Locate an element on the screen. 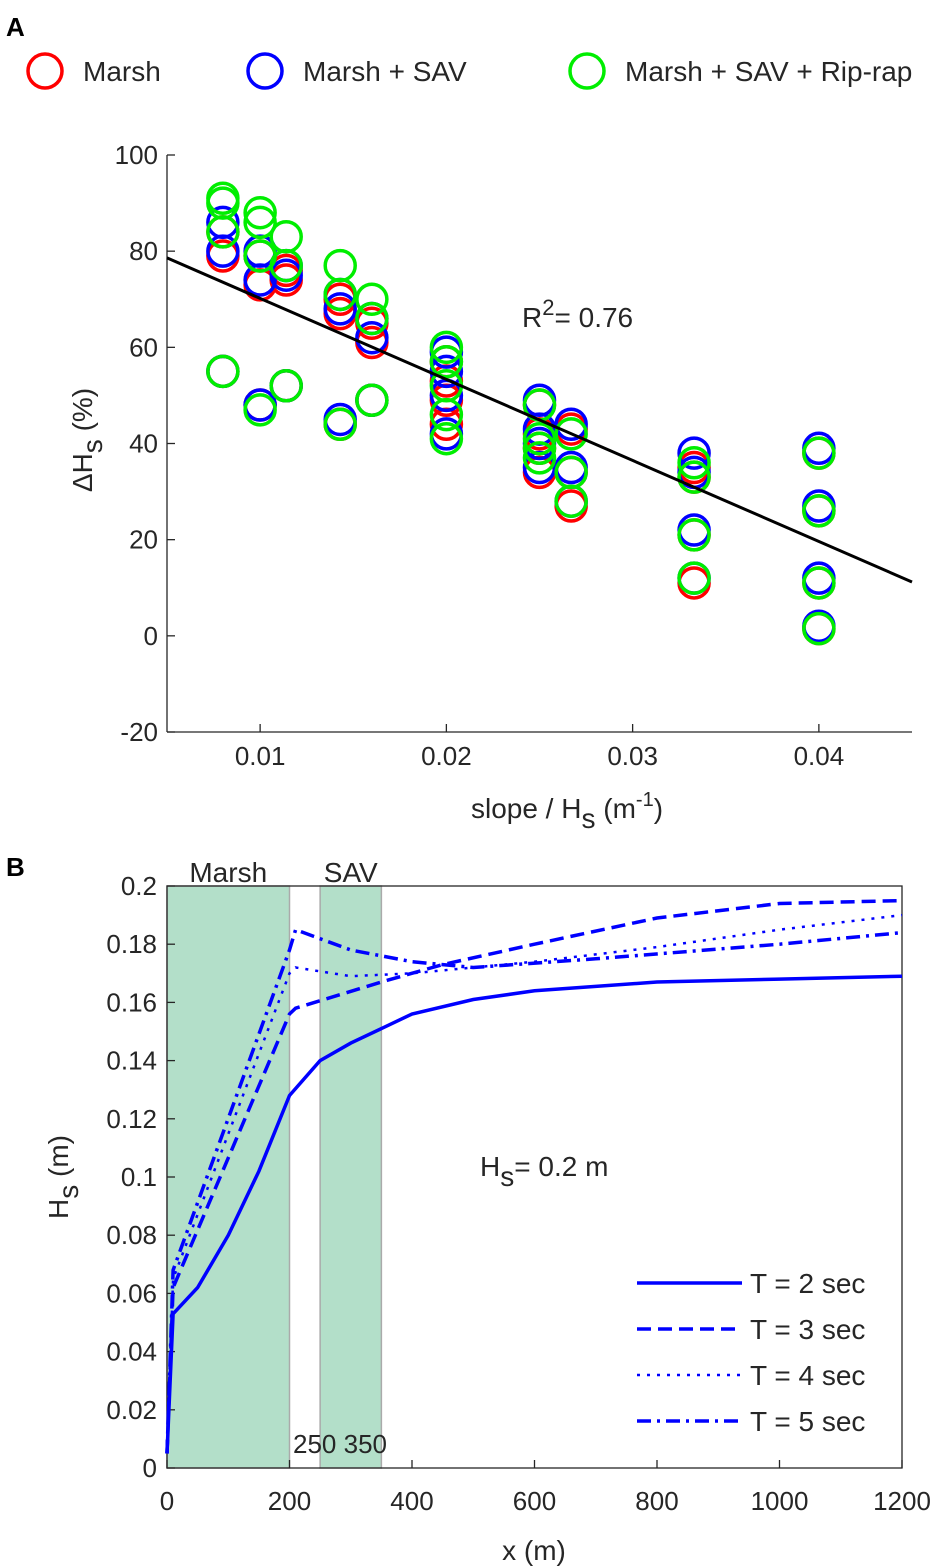  y-tick-label: 0.16 is located at coordinates (131, 1002).